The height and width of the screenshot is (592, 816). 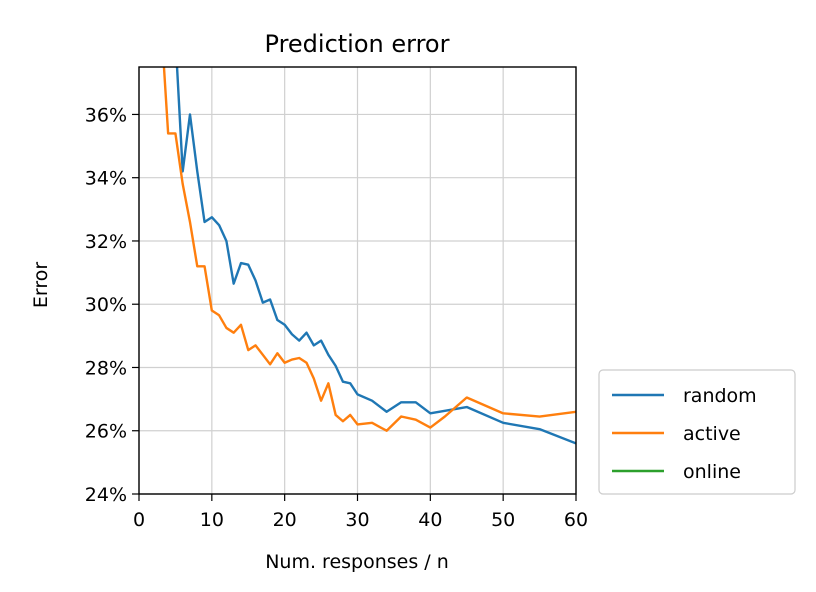 What do you see at coordinates (285, 520) in the screenshot?
I see `x-tick-label: 20` at bounding box center [285, 520].